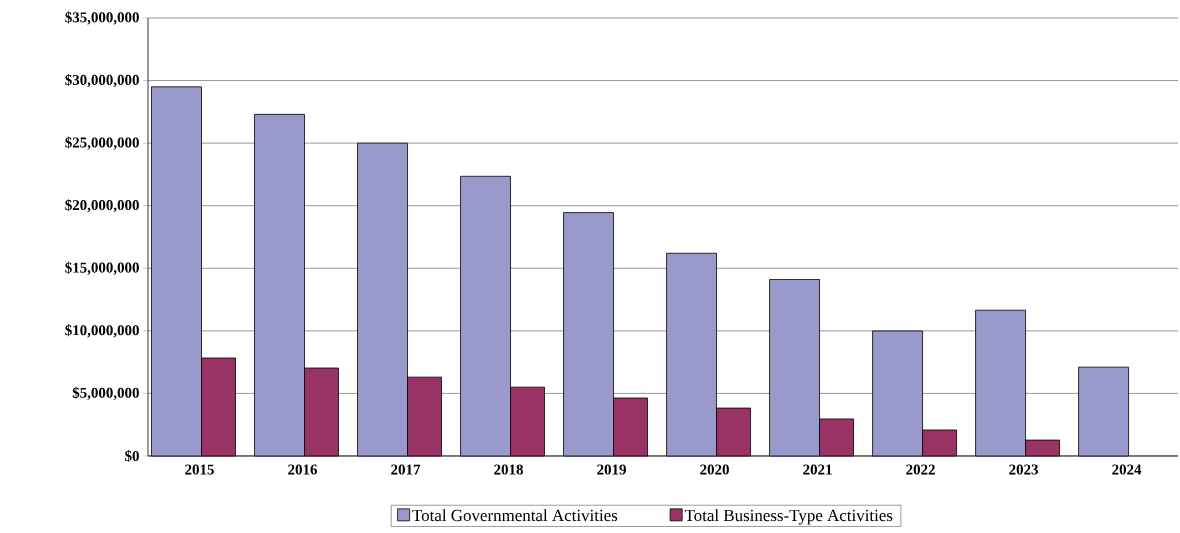  I want to click on legend-label: Total Governmental Activities, so click(515, 515).